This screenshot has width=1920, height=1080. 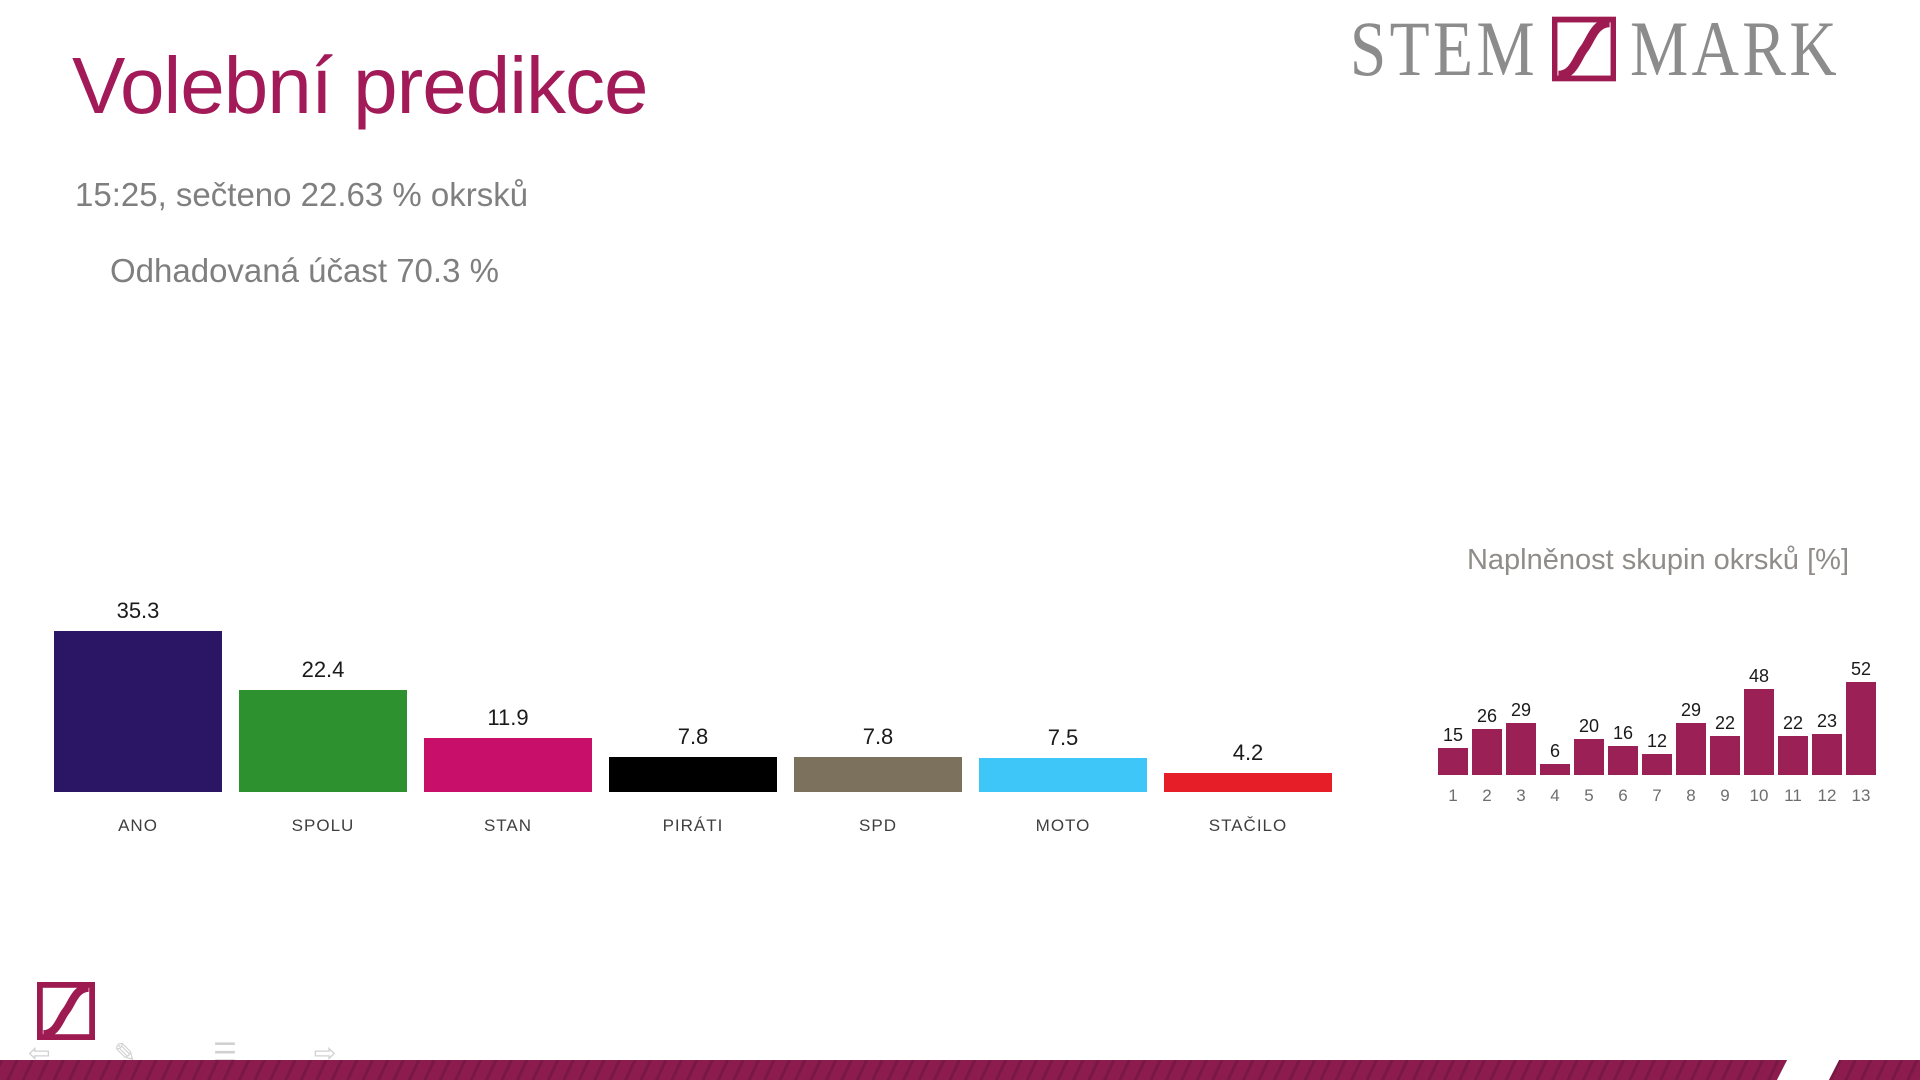 I want to click on group-completion-column: 48 10, so click(x=1759, y=727).